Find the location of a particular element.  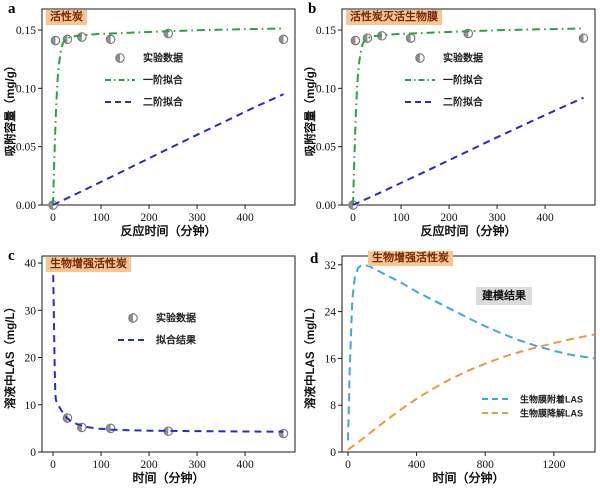

svg-text: 40 is located at coordinates (31, 264).